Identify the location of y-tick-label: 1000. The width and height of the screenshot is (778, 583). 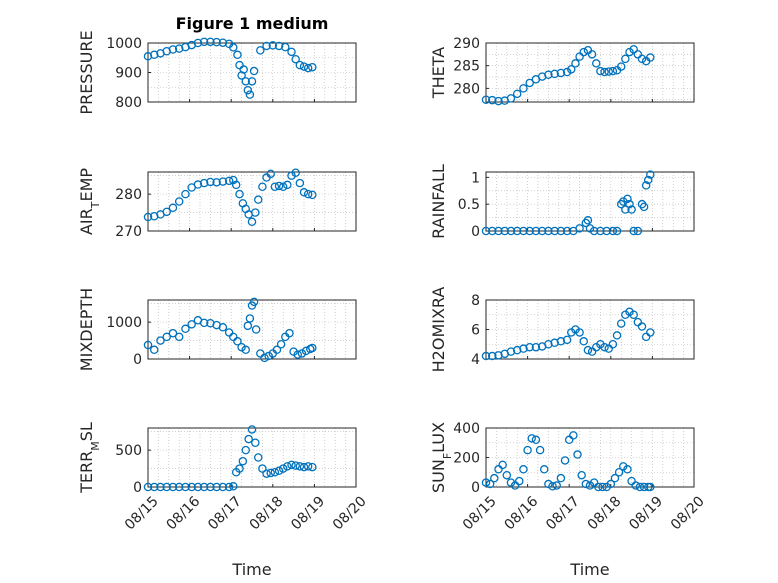
(124, 323).